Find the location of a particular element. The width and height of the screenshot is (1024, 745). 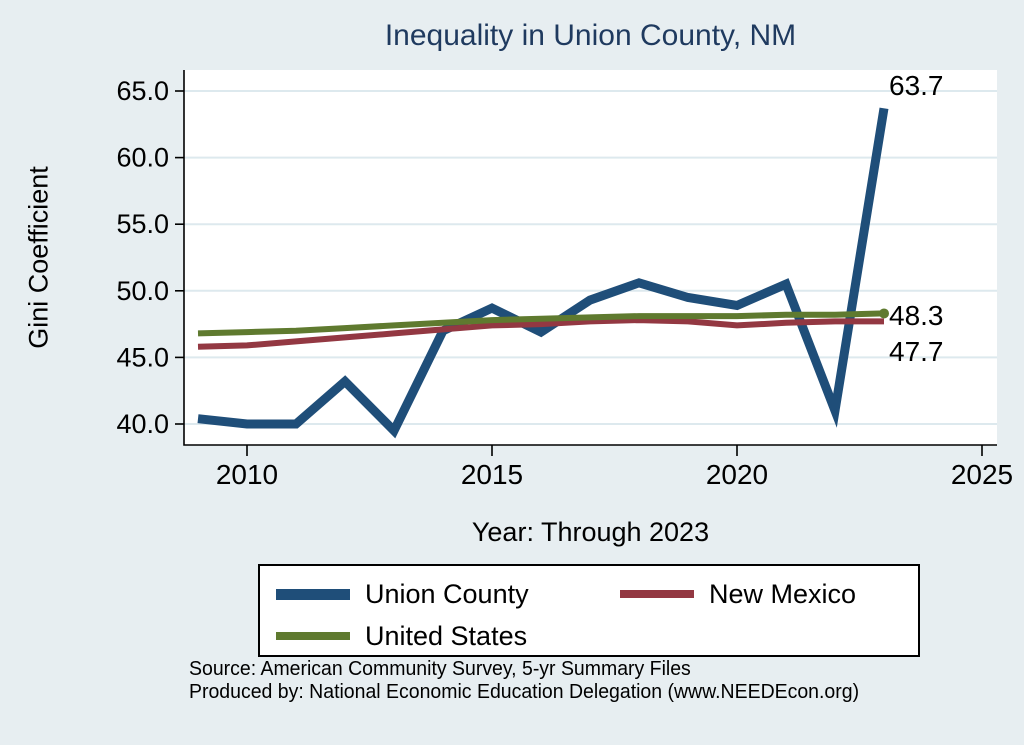

union-county-end-value-label: 63.7 is located at coordinates (916, 85).